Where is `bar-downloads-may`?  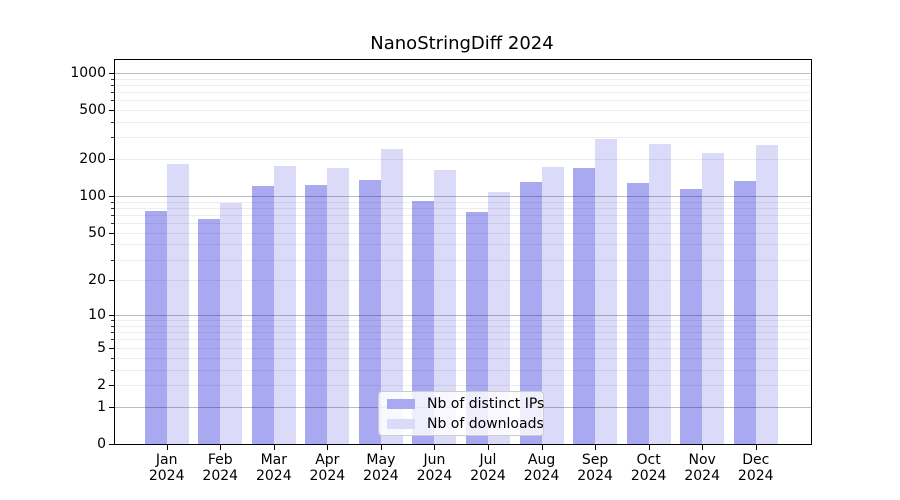 bar-downloads-may is located at coordinates (391, 296).